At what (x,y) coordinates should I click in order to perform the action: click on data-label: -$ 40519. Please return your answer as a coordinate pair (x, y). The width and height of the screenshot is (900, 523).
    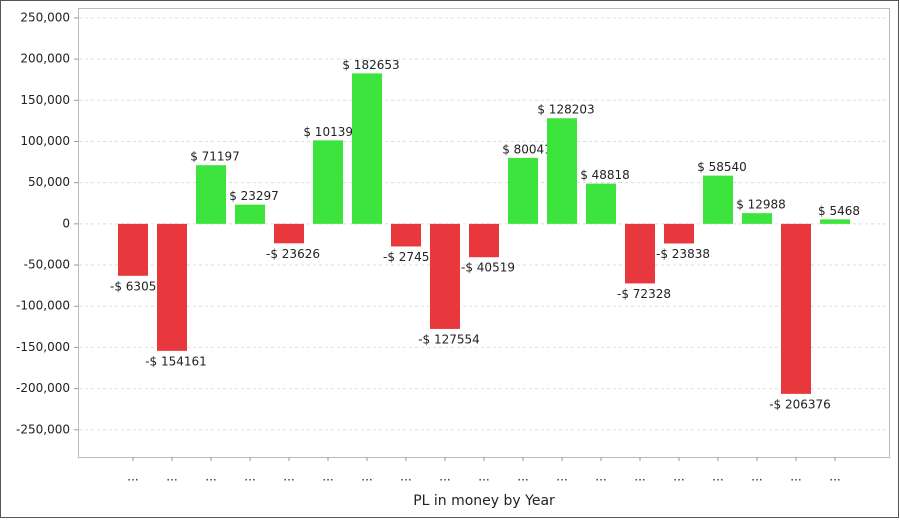
    Looking at the image, I should click on (488, 268).